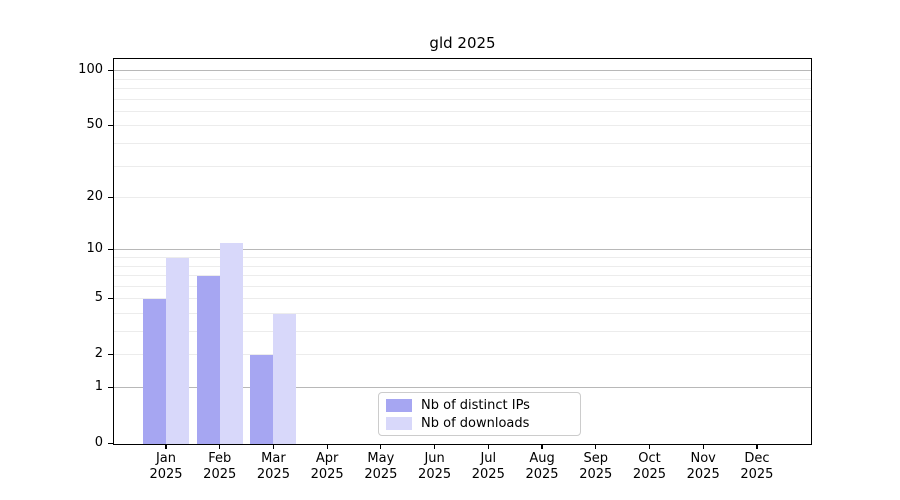  What do you see at coordinates (435, 466) in the screenshot?
I see `x-axis-tick-label: Jun 2025` at bounding box center [435, 466].